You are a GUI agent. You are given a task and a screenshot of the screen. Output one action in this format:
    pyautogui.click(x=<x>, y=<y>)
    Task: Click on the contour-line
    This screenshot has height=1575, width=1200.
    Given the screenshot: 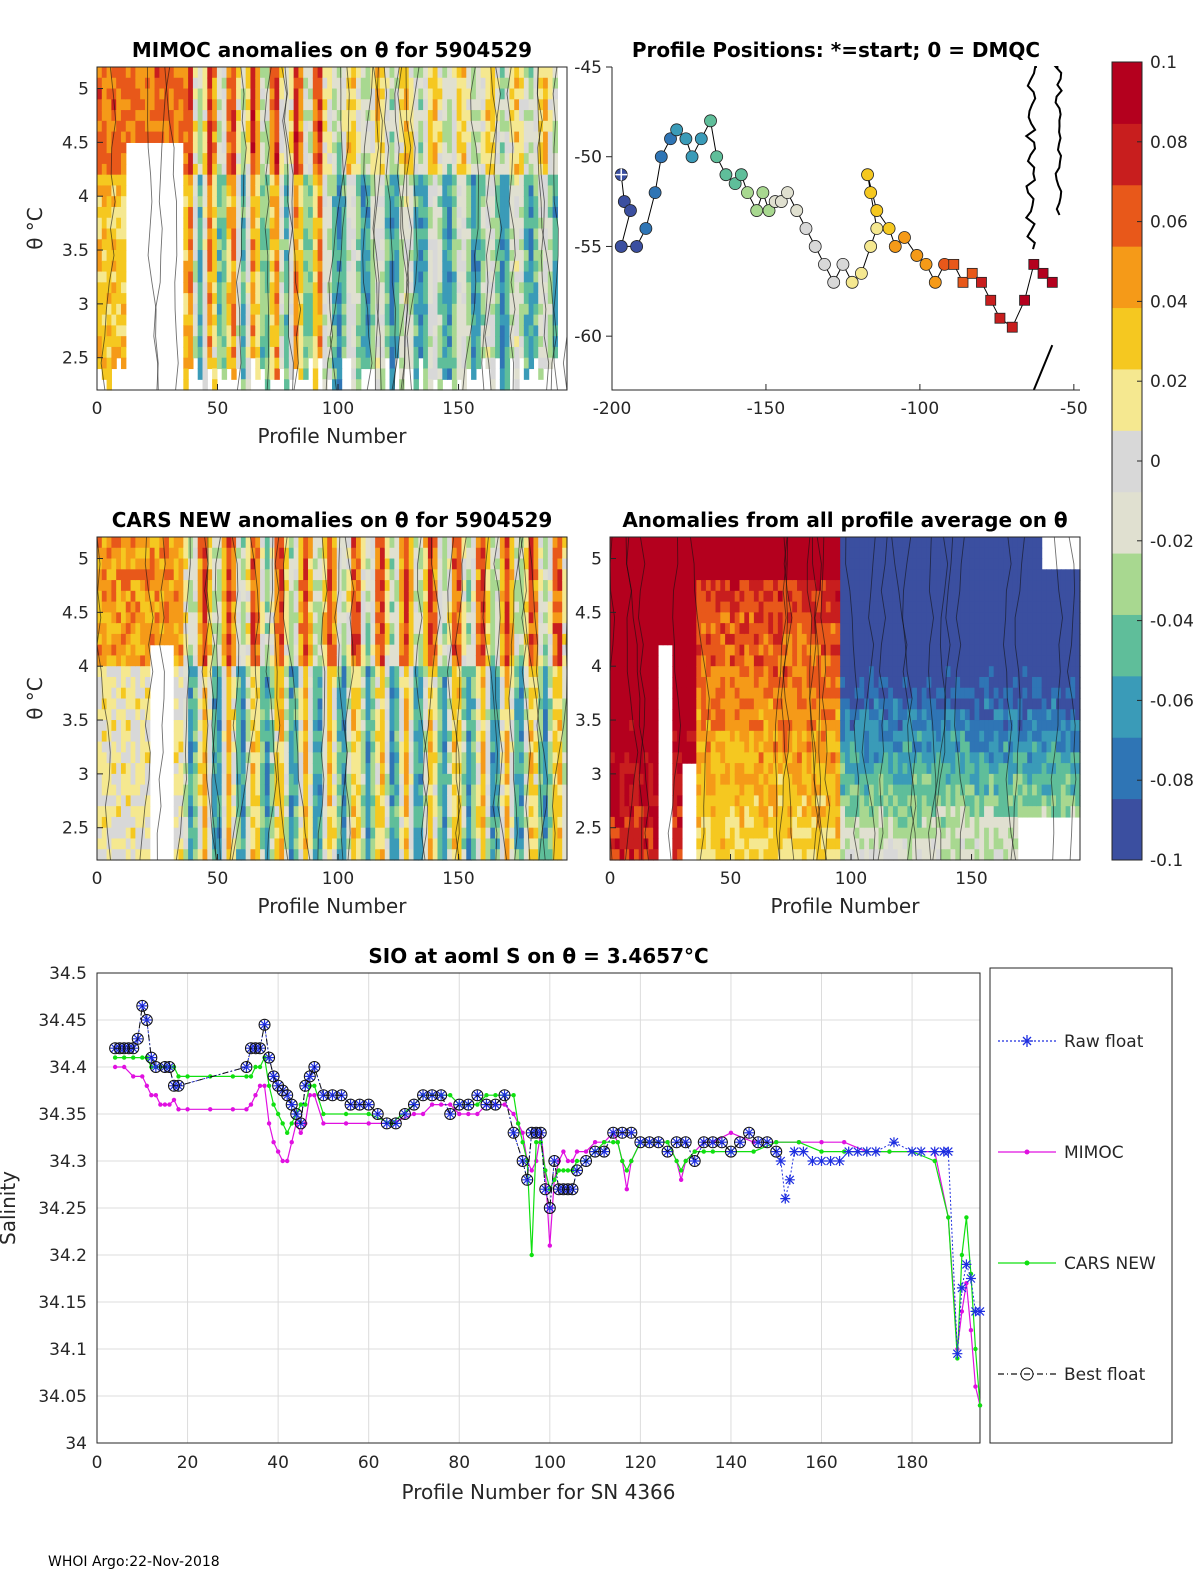 What is the action you would take?
    pyautogui.click(x=376, y=228)
    